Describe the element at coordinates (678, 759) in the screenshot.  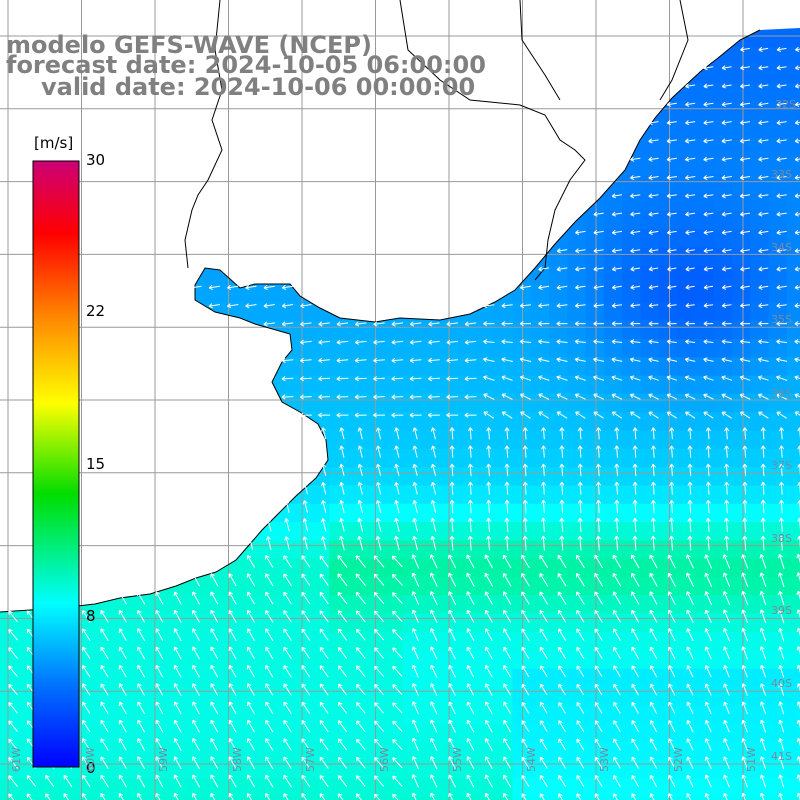
I see `lon-label-52w: 52W` at that location.